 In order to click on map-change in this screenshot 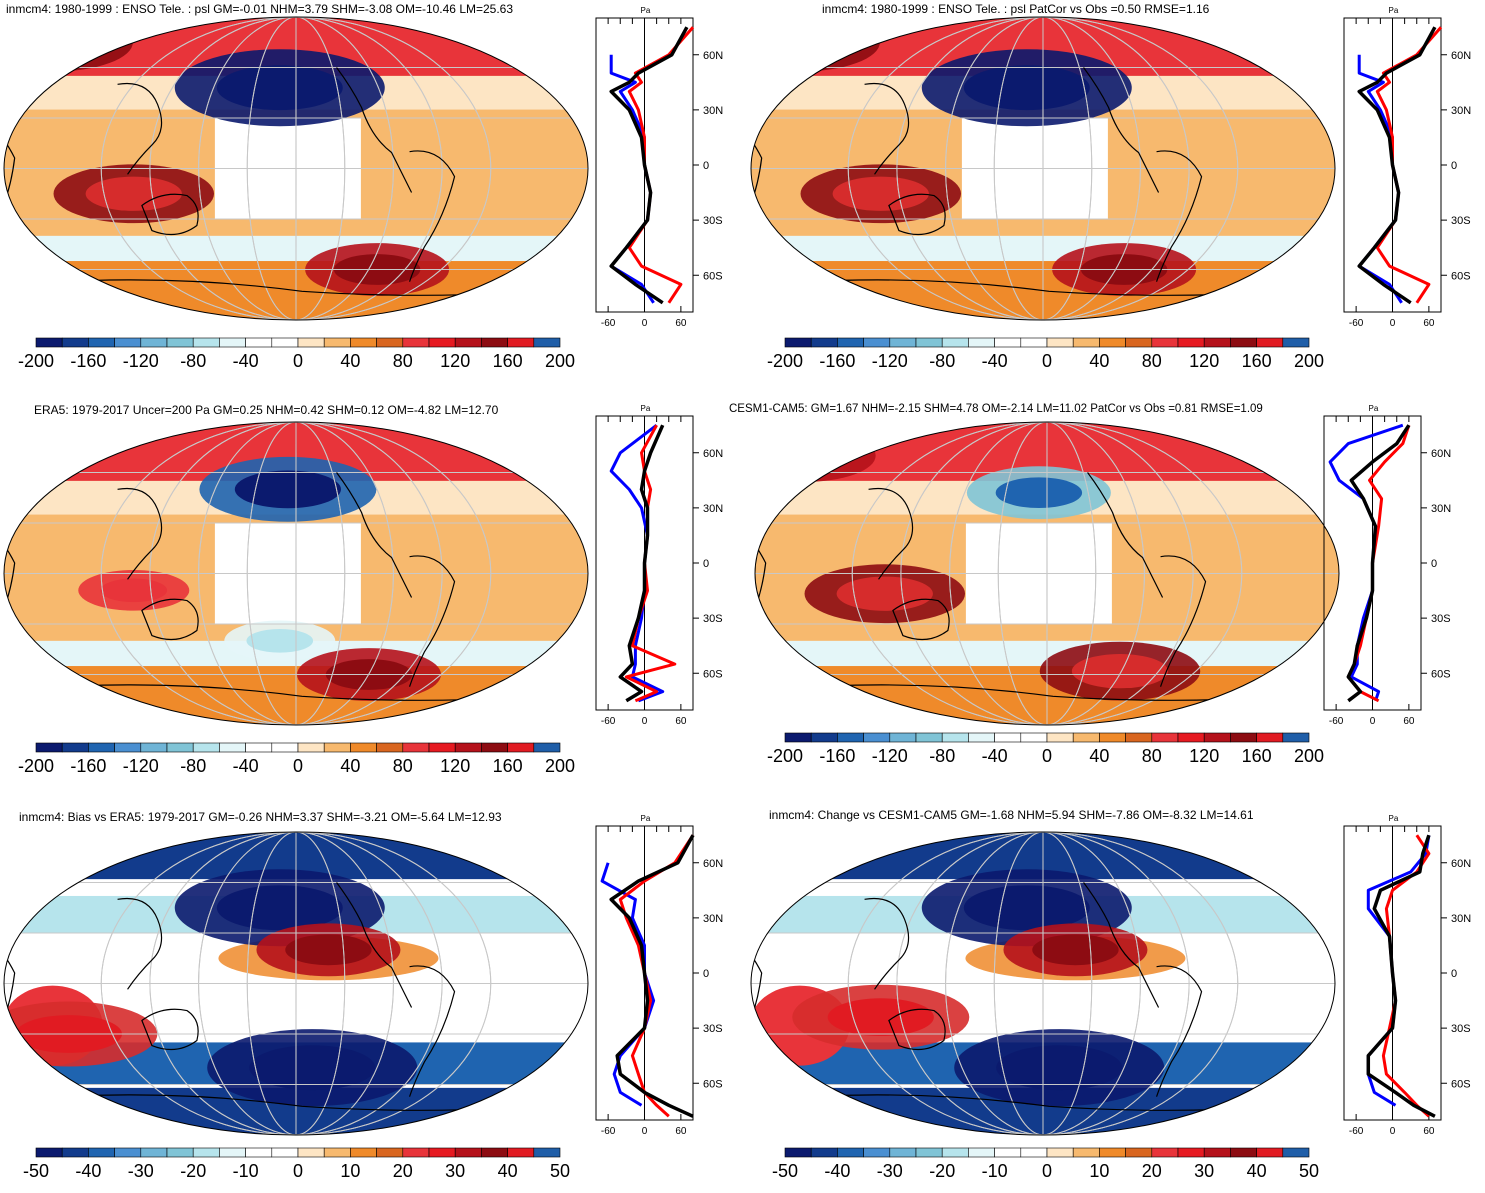, I will do `click(1043, 983)`.